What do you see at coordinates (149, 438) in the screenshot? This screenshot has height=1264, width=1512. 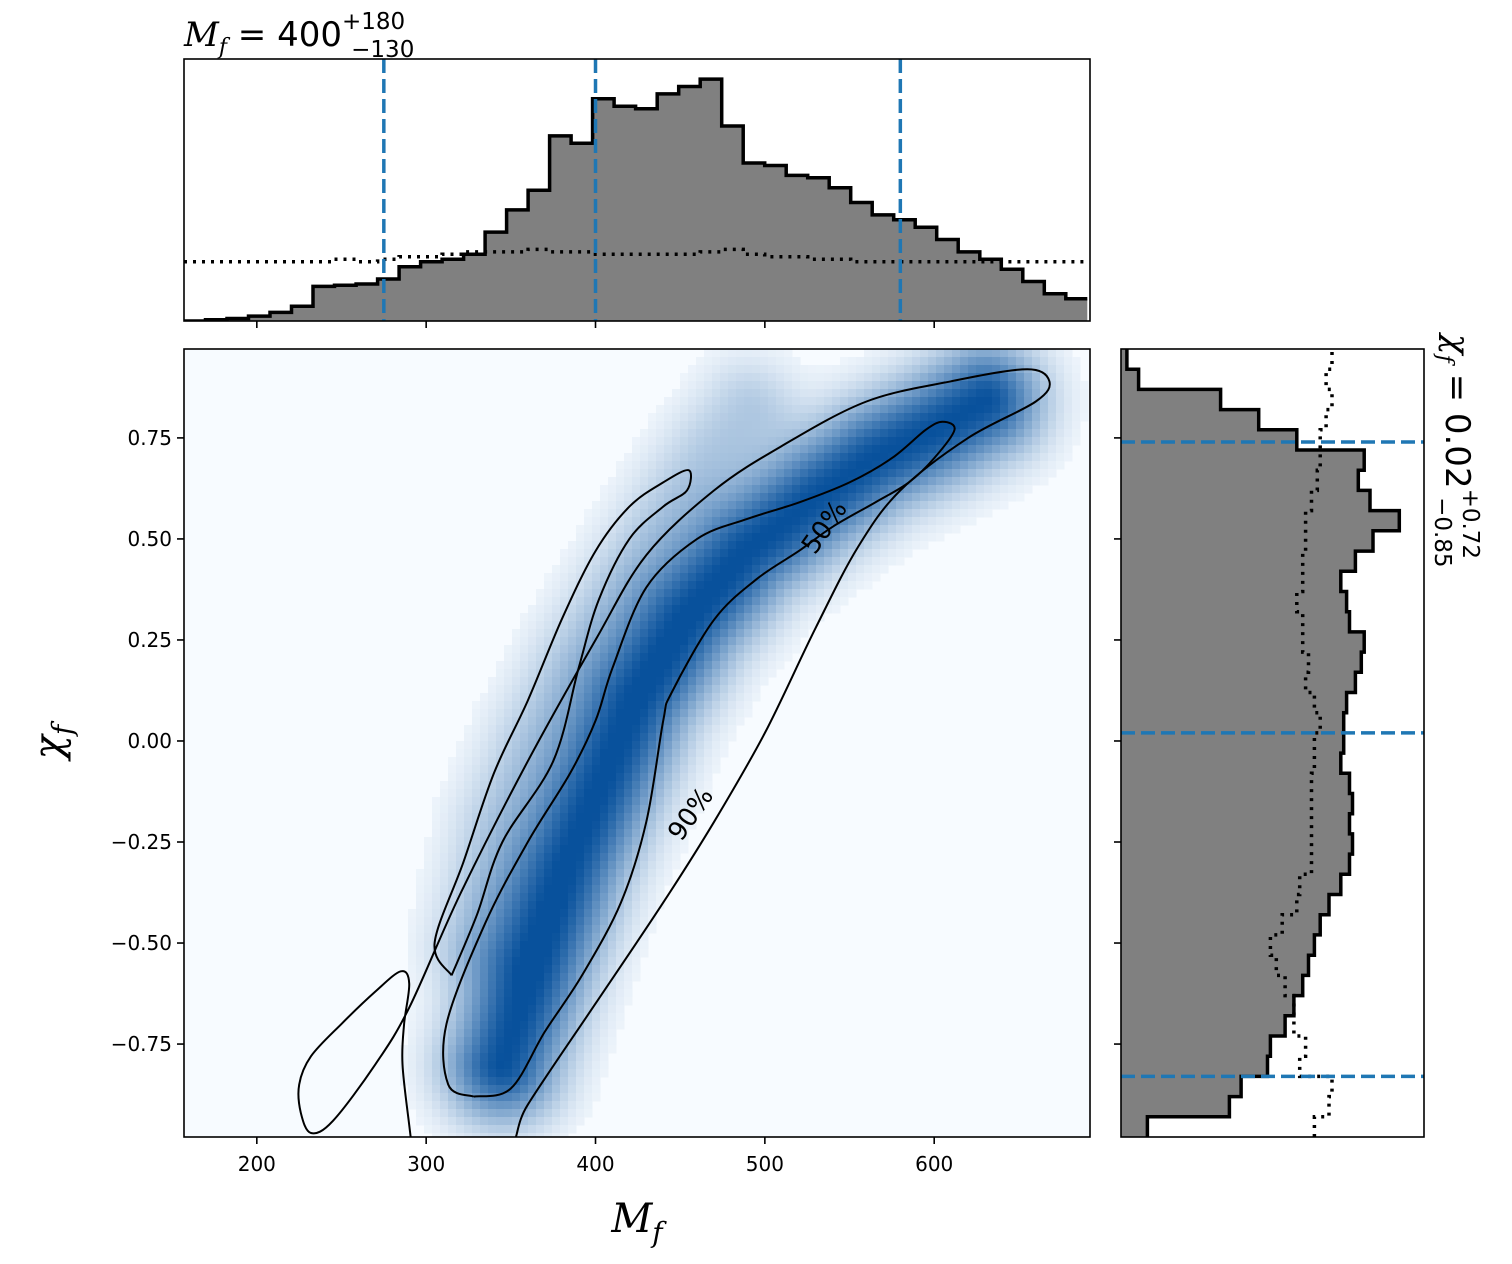 I see `y-tick-label: 0.75` at bounding box center [149, 438].